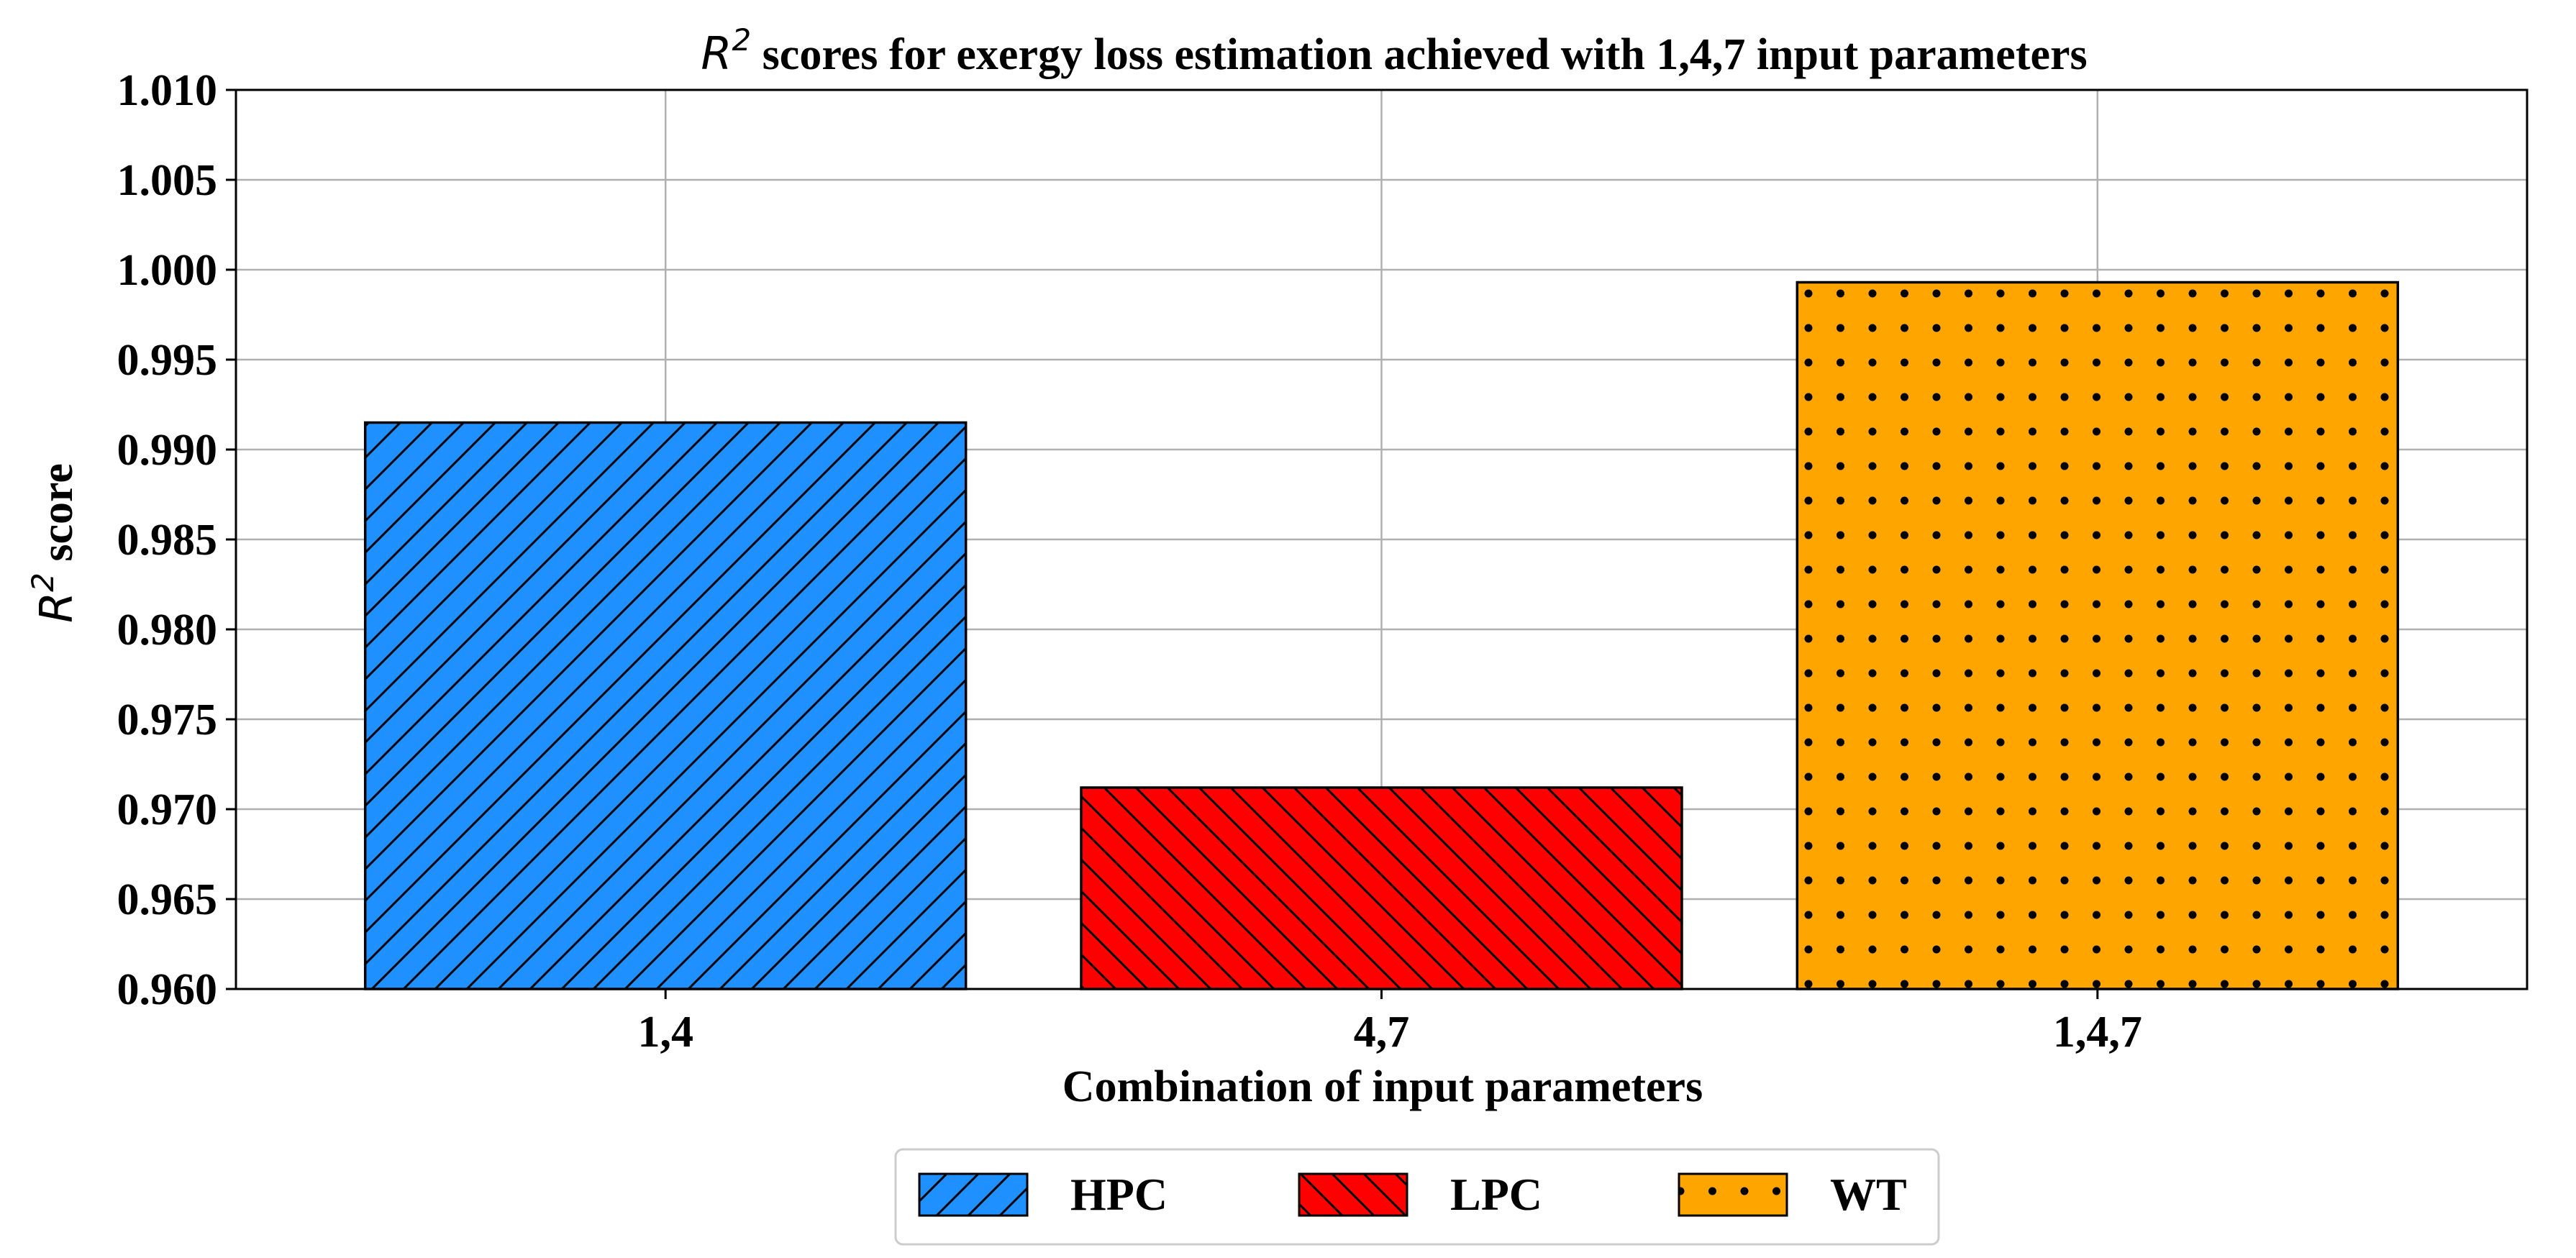 This screenshot has height=1258, width=2576. What do you see at coordinates (1119, 1195) in the screenshot?
I see `legend-label: HPC` at bounding box center [1119, 1195].